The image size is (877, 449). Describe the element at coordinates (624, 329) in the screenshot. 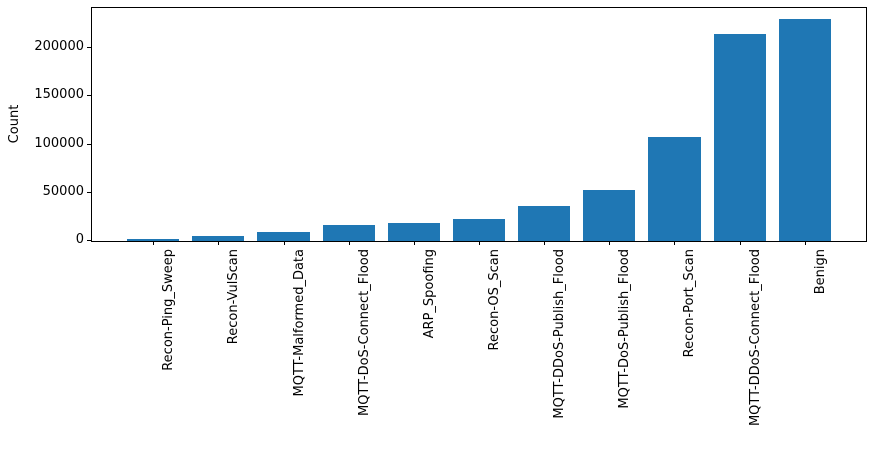

I see `x-tick-label: MQTT-DoS-Publish_Flood` at that location.